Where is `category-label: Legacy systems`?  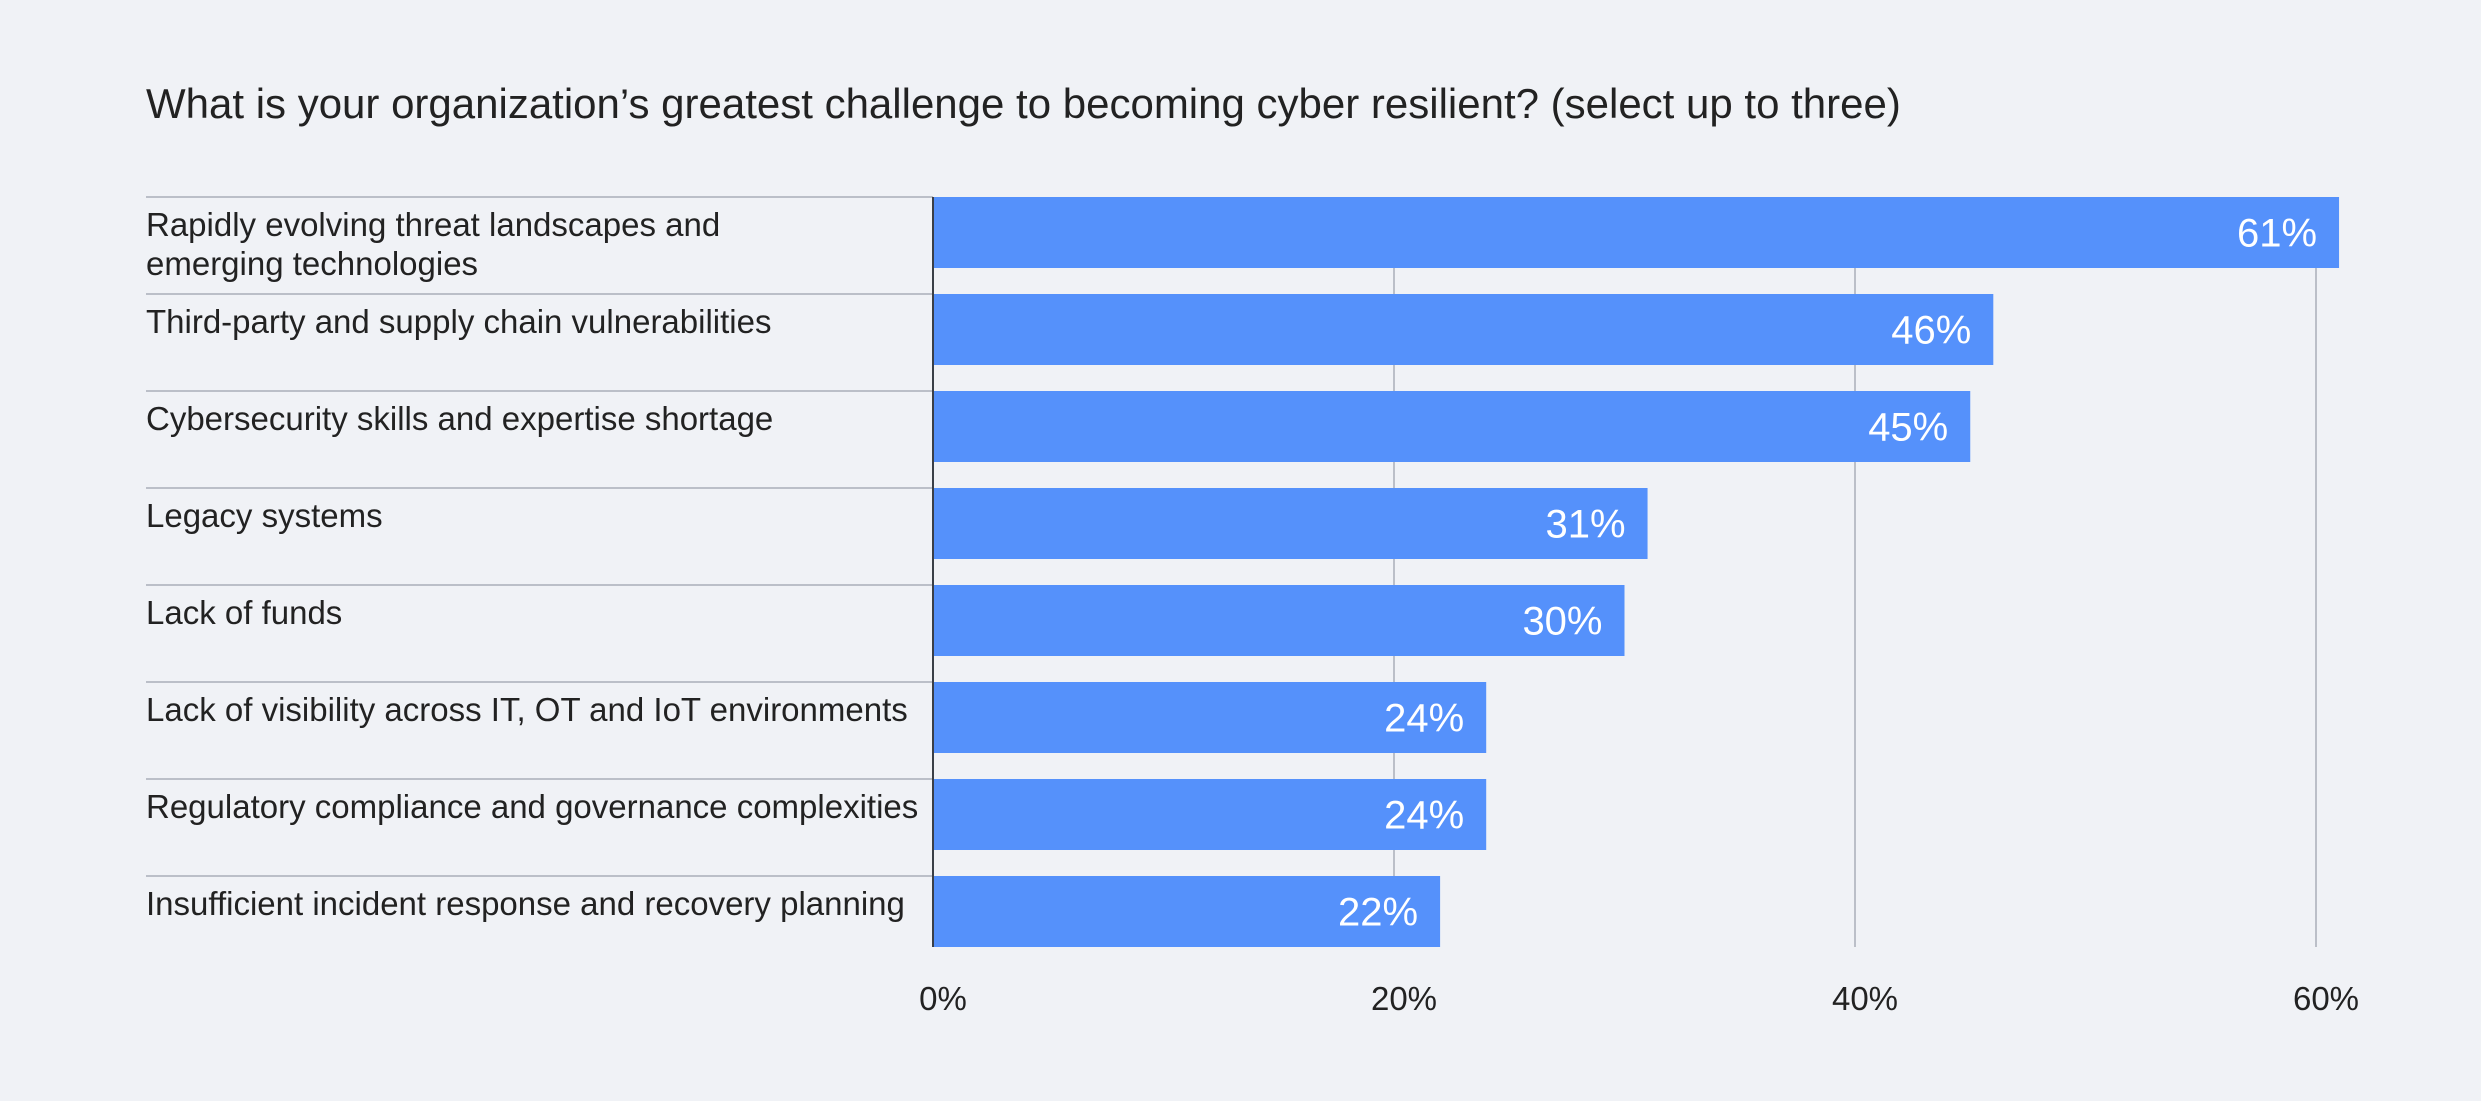
category-label: Legacy systems is located at coordinates (264, 515).